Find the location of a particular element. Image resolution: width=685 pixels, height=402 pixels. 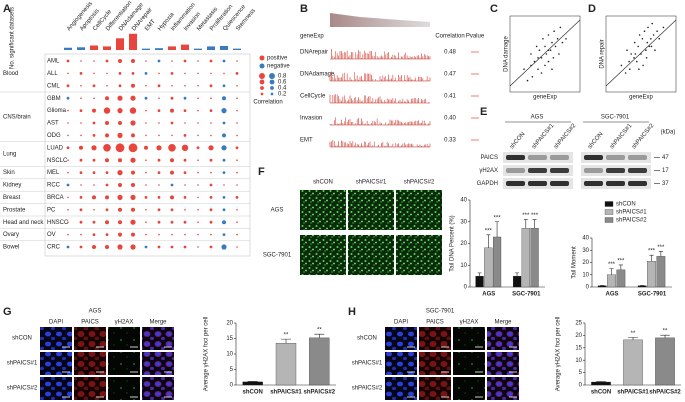

column-label: shCON is located at coordinates (323, 183).